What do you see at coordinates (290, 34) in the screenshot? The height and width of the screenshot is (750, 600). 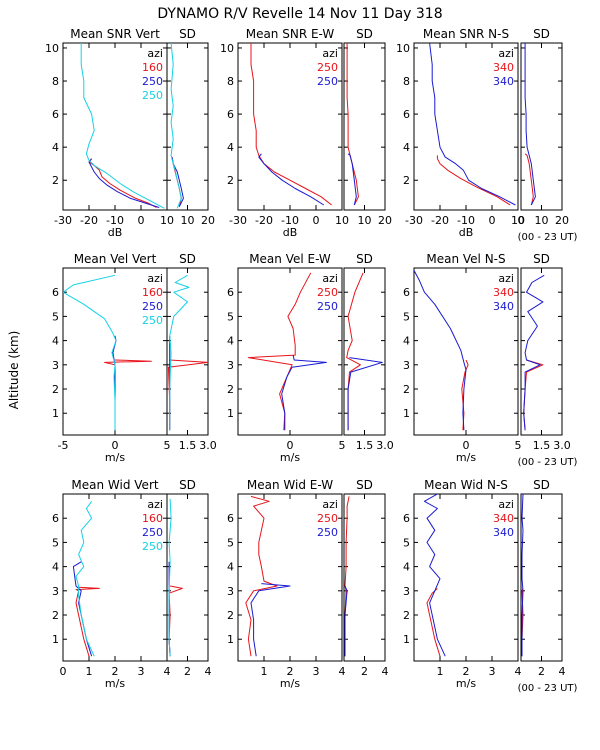 I see `panel-title: Mean SNR E-W` at bounding box center [290, 34].